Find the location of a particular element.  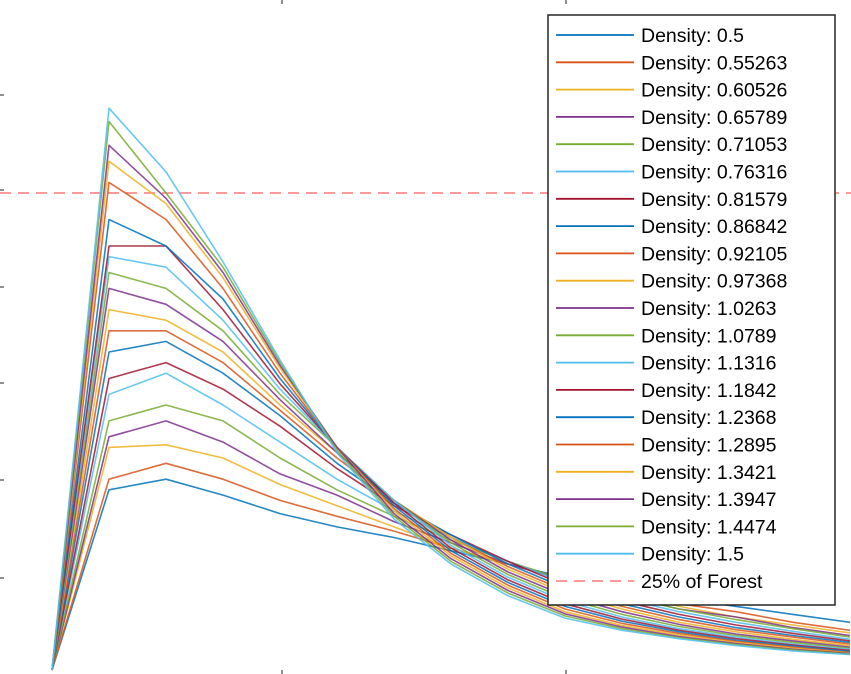

legend-label: Density: 0.5 is located at coordinates (692, 36).